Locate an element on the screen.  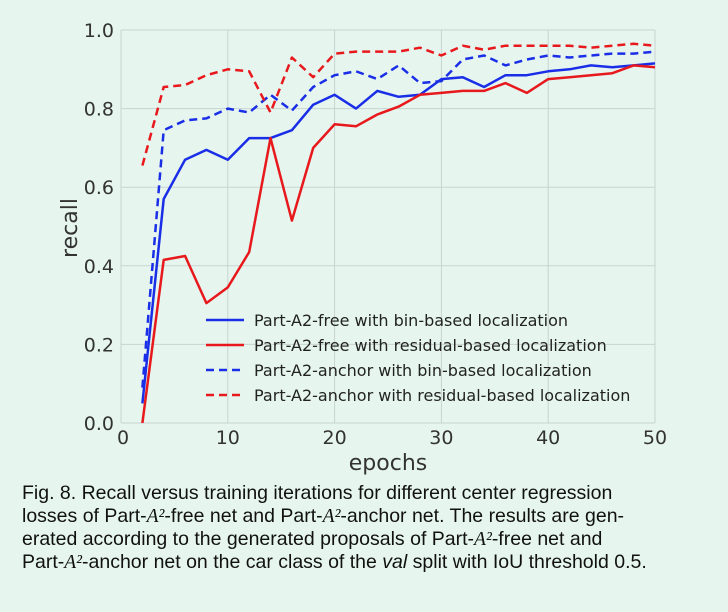
caption-text: losses of Part- is located at coordinates (84, 516).